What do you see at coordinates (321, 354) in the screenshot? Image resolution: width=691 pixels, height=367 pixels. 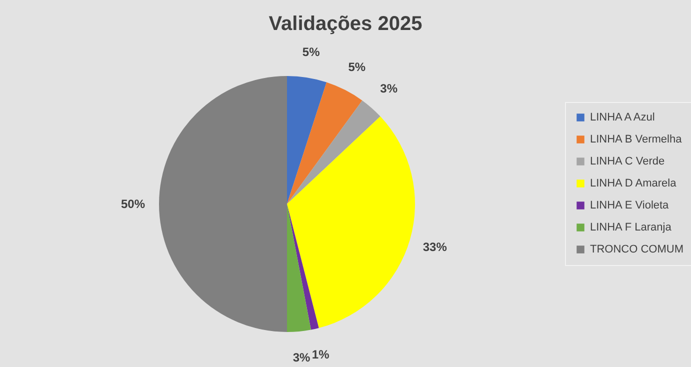 I see `data-label: 1%` at bounding box center [321, 354].